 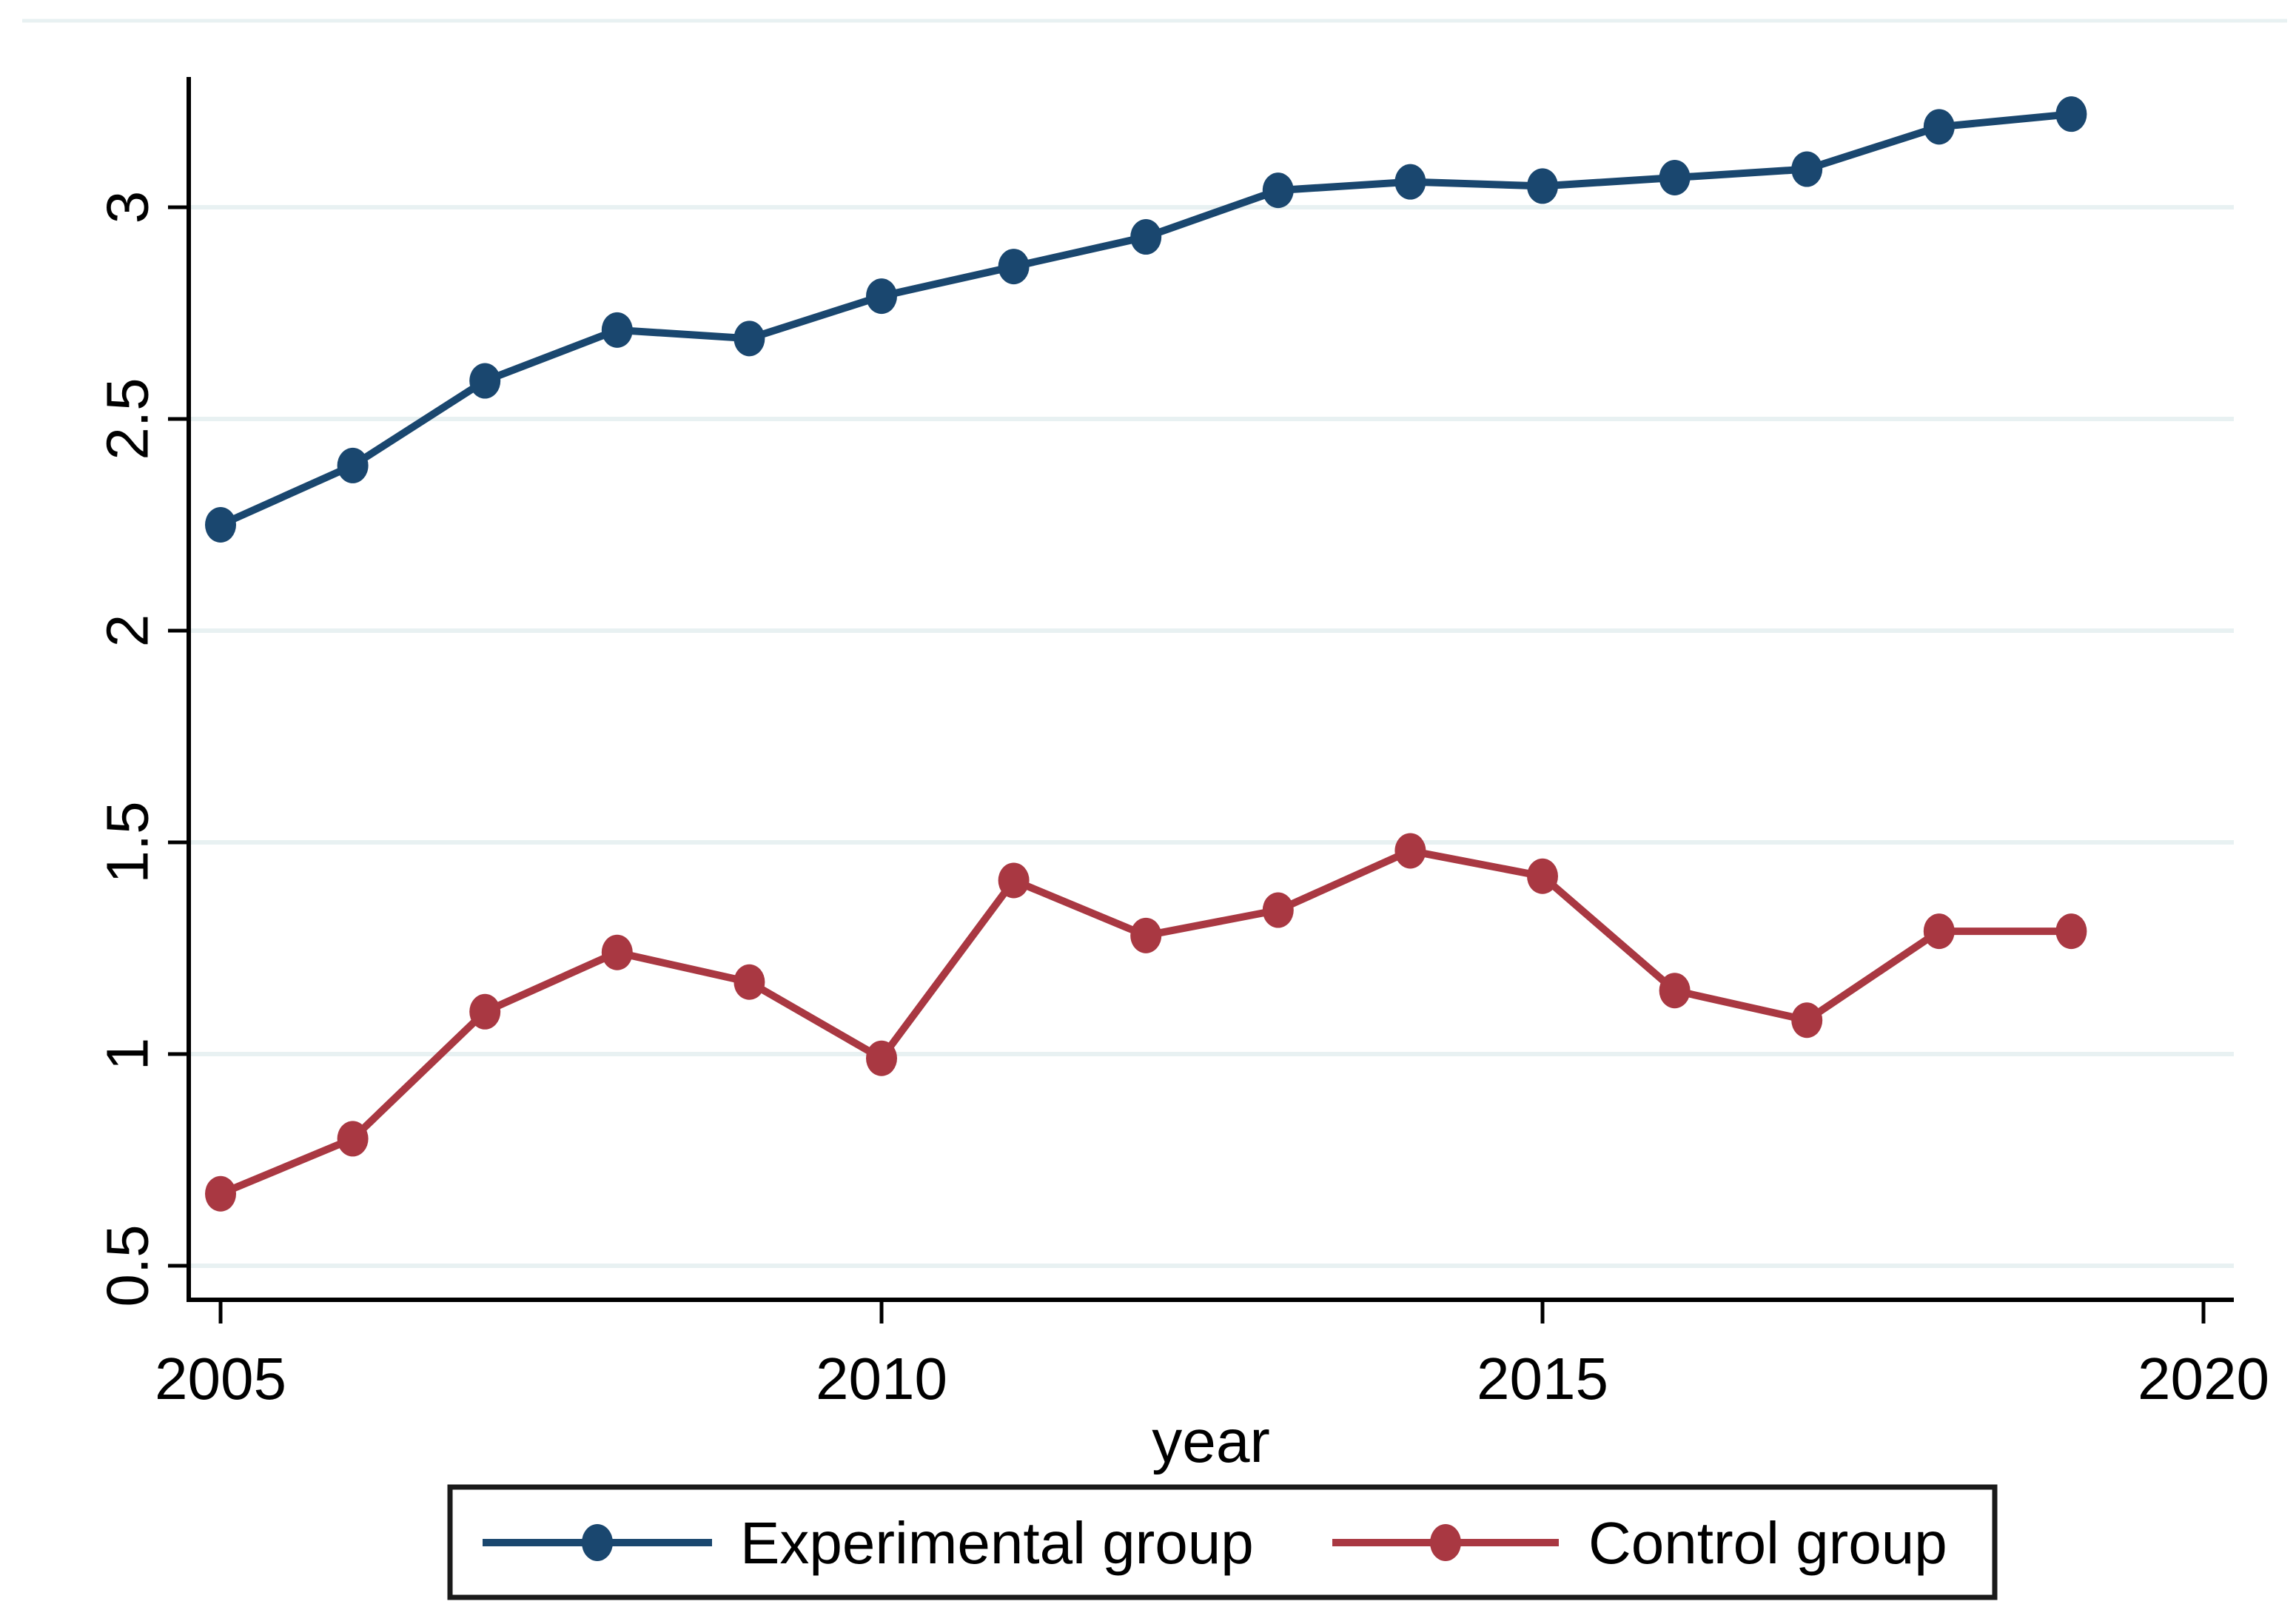 What do you see at coordinates (1542, 1379) in the screenshot?
I see `x-tick-label: 2015` at bounding box center [1542, 1379].